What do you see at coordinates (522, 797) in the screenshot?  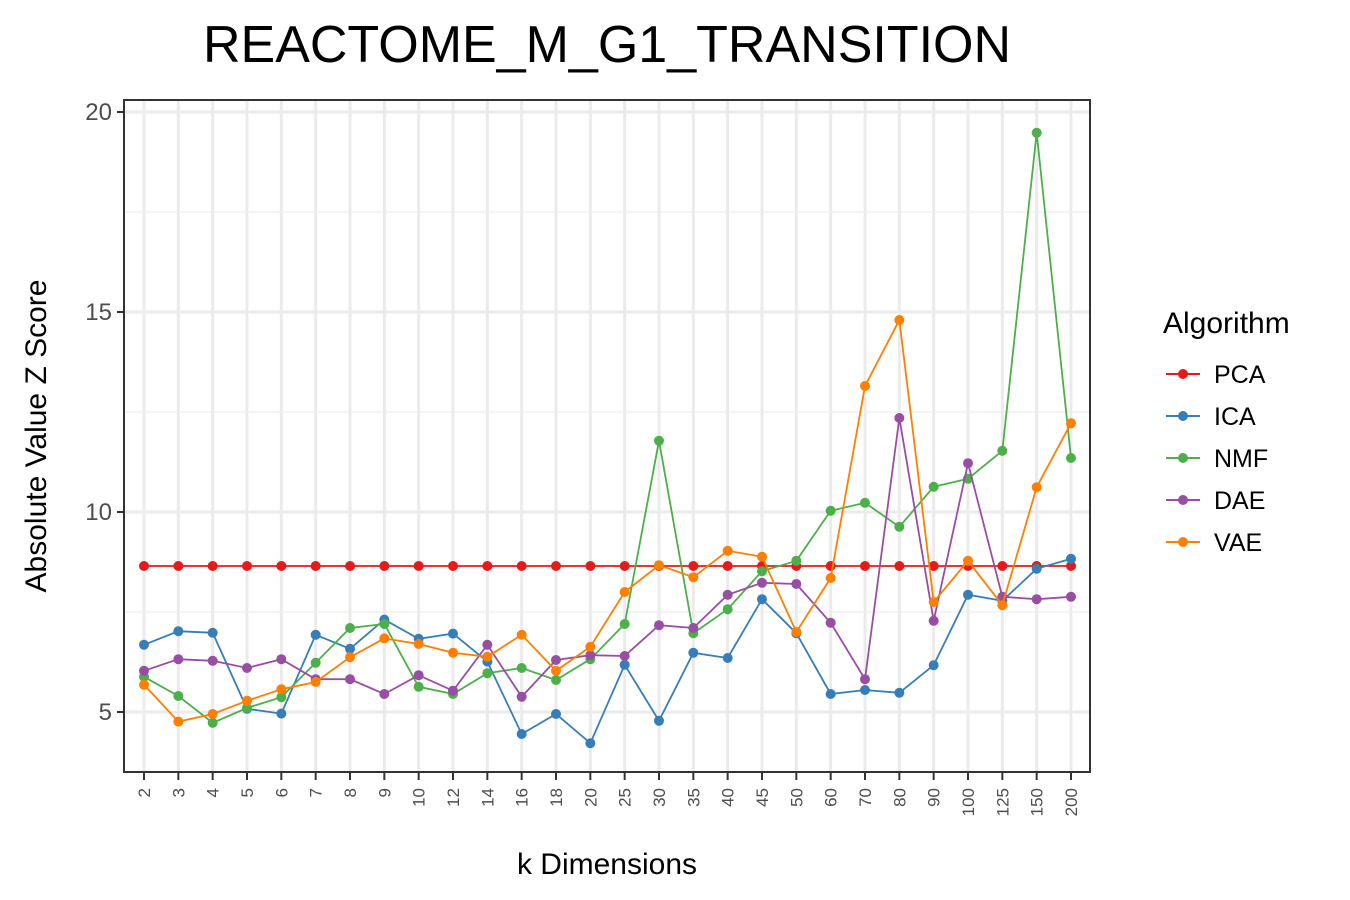 I see `x-tick-label: 16` at bounding box center [522, 797].